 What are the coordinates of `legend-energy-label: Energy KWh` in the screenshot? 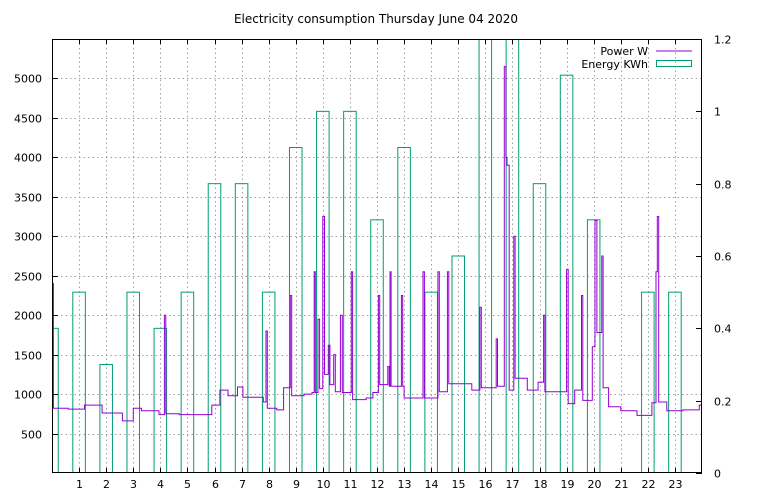 It's located at (614, 64).